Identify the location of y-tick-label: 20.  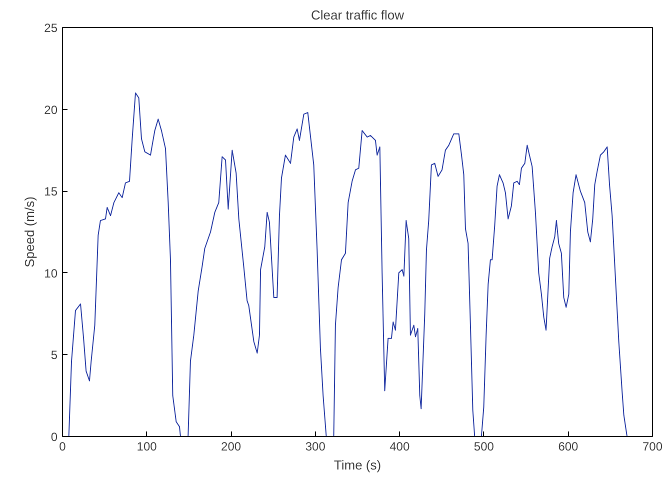
(51, 109).